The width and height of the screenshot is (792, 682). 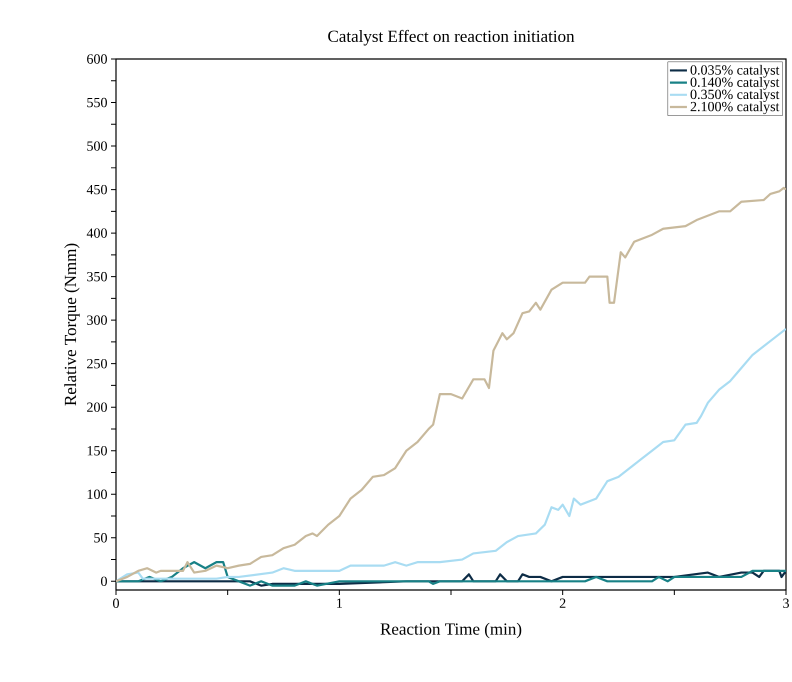 What do you see at coordinates (735, 95) in the screenshot?
I see `legend-label: 0.350% catalyst` at bounding box center [735, 95].